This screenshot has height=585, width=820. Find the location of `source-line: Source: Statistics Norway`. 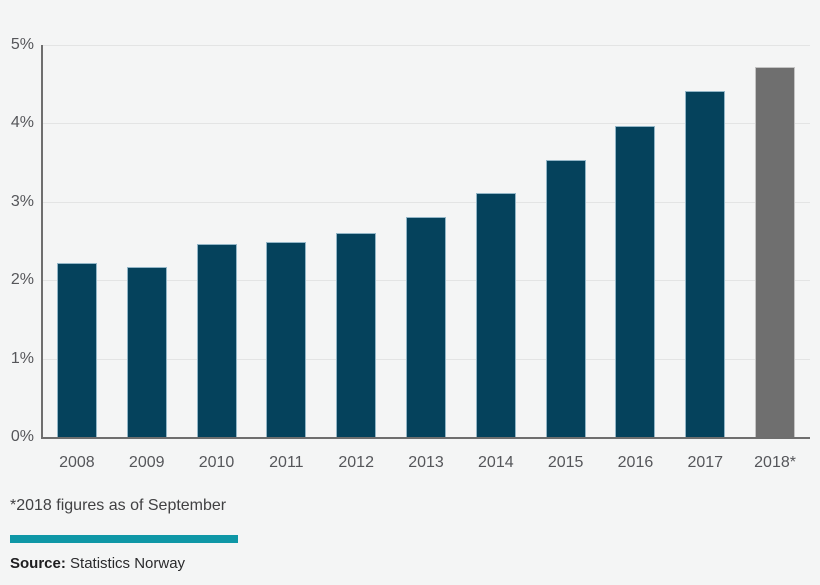

source-line: Source: Statistics Norway is located at coordinates (97, 563).